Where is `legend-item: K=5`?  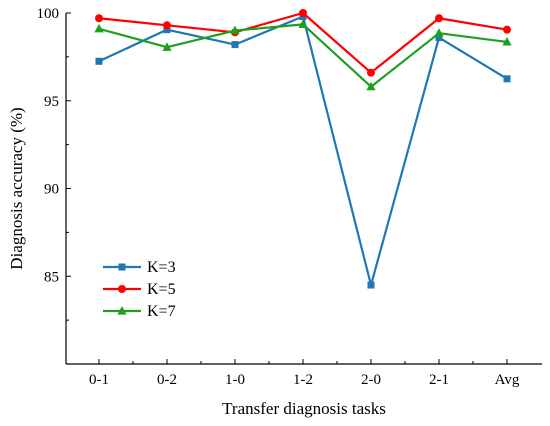
legend-item: K=5 is located at coordinates (139, 289).